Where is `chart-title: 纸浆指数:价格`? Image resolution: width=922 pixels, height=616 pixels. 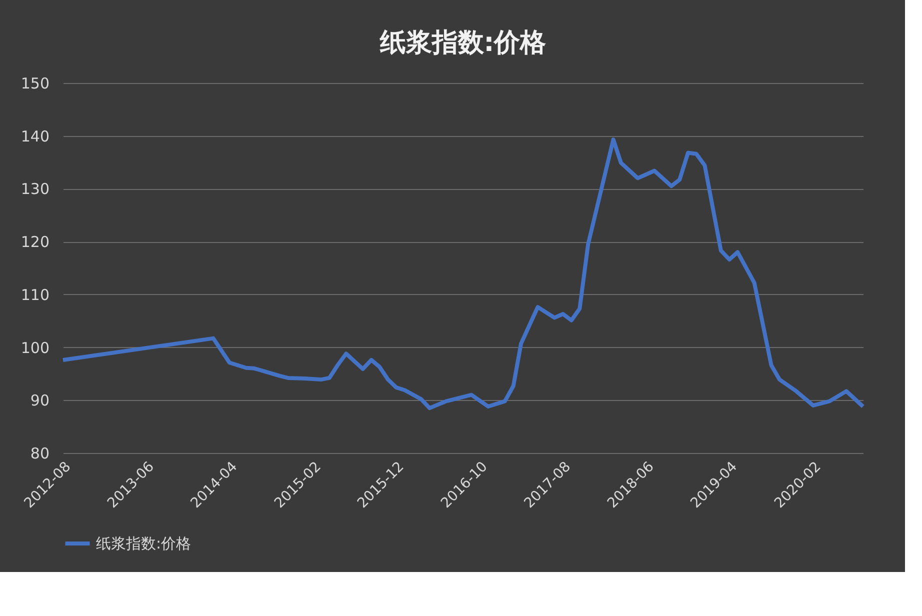 chart-title: 纸浆指数:价格 is located at coordinates (462, 43).